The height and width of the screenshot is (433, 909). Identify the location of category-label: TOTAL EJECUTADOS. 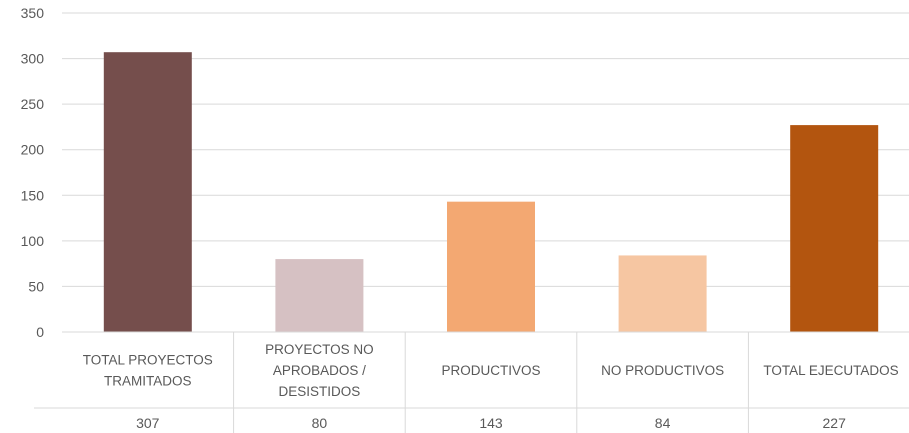
(830, 370).